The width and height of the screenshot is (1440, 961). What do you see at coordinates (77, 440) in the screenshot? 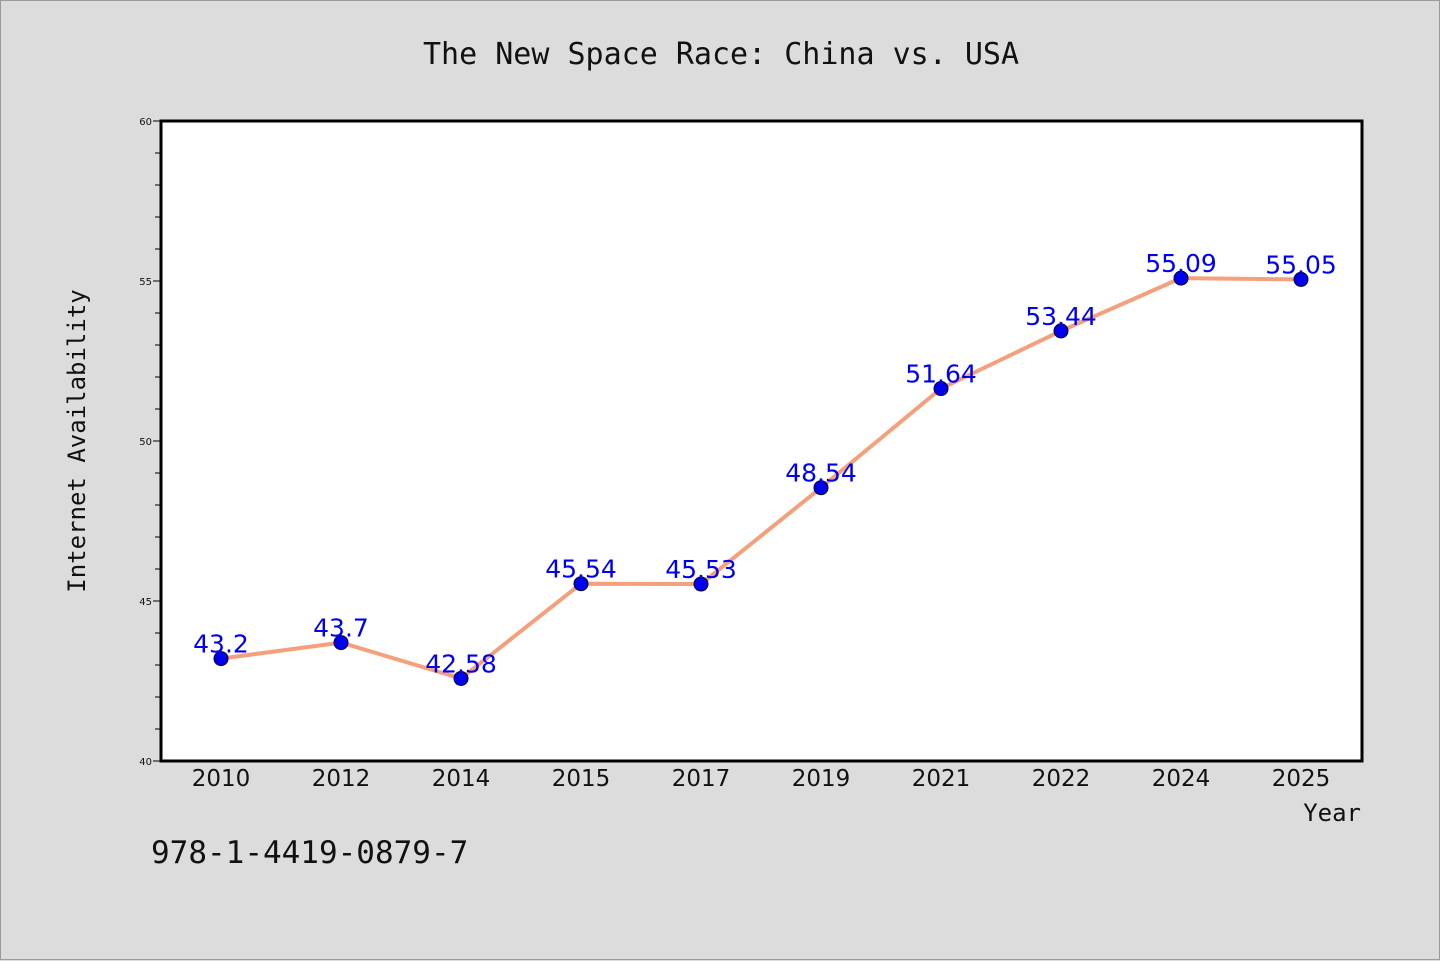
I see `y-axis-label: Internet Availability` at bounding box center [77, 440].